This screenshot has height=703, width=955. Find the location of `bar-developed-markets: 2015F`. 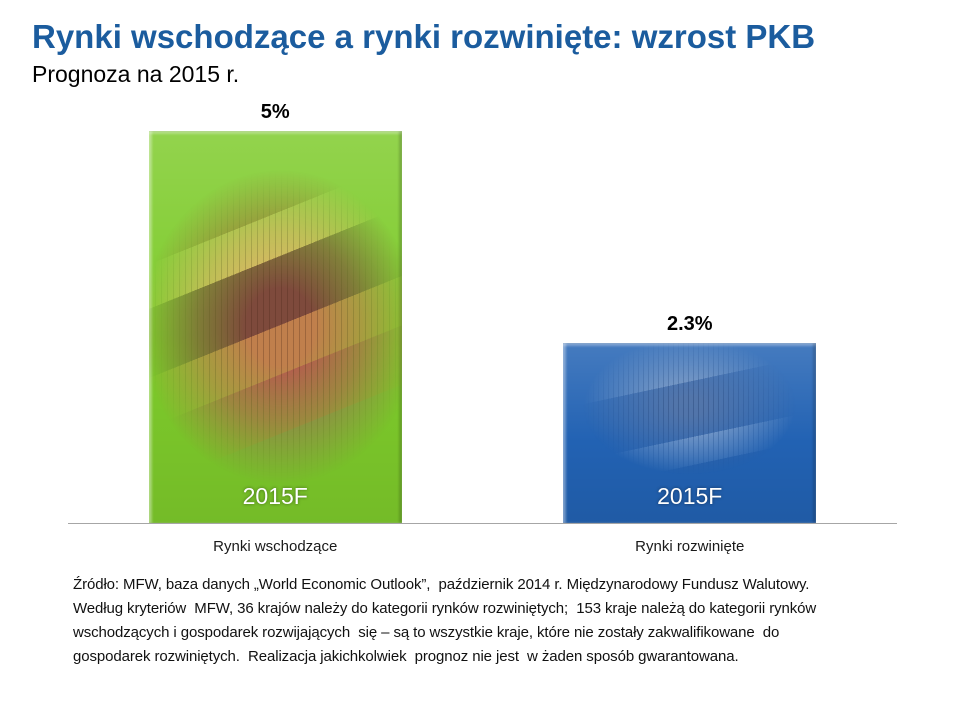

bar-developed-markets: 2015F is located at coordinates (690, 432).